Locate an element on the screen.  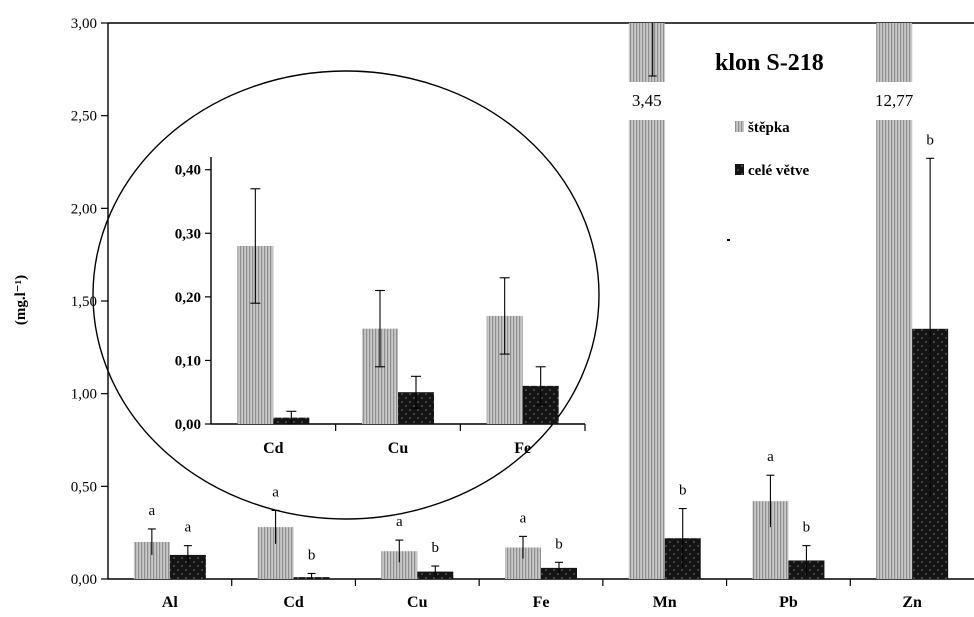
axis-break-zn is located at coordinates (894, 101).